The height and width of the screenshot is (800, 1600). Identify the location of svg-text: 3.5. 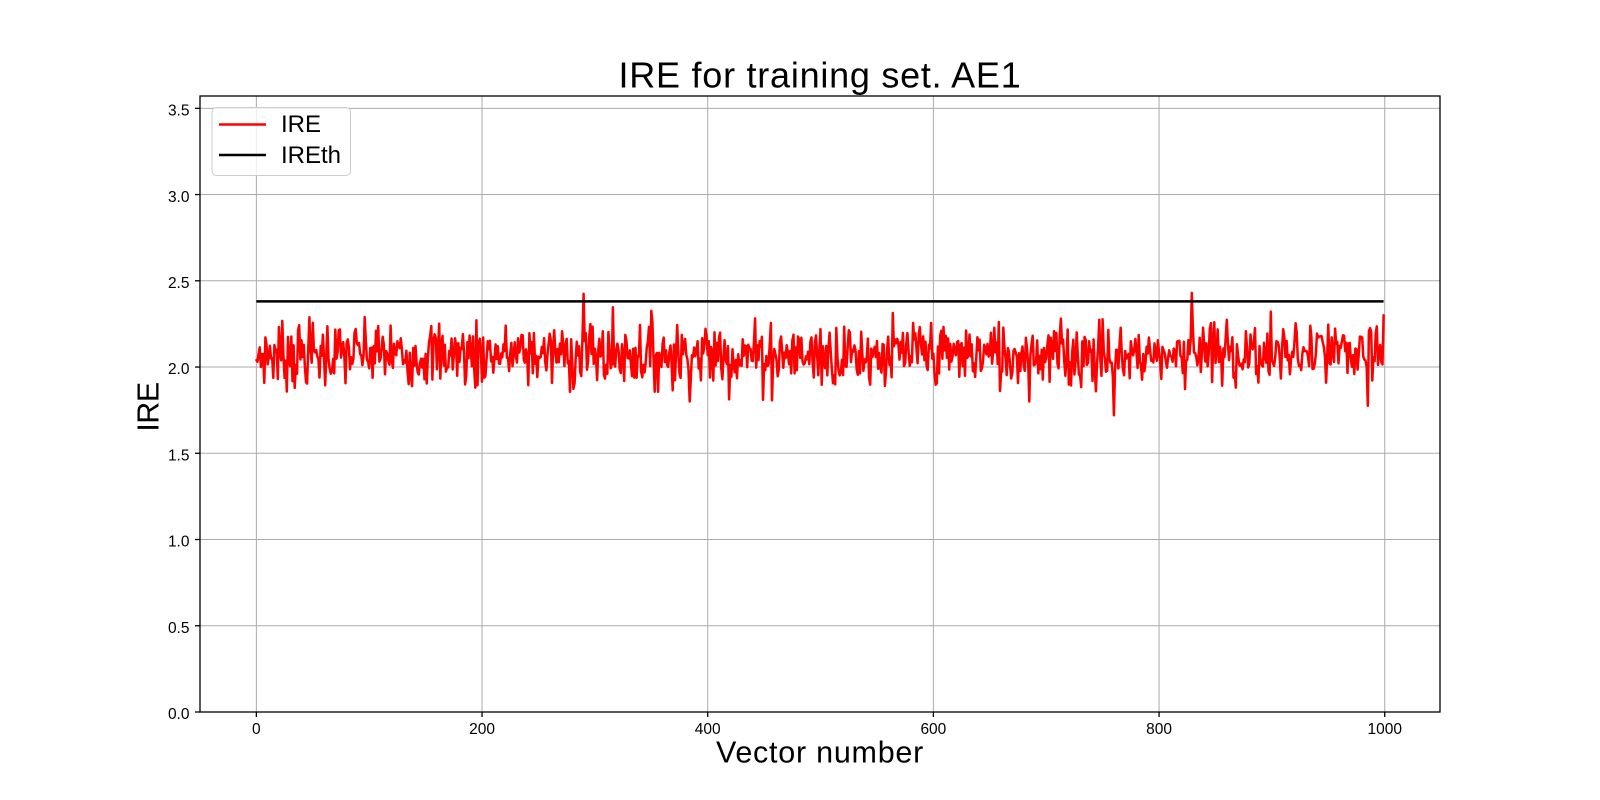
(179, 111).